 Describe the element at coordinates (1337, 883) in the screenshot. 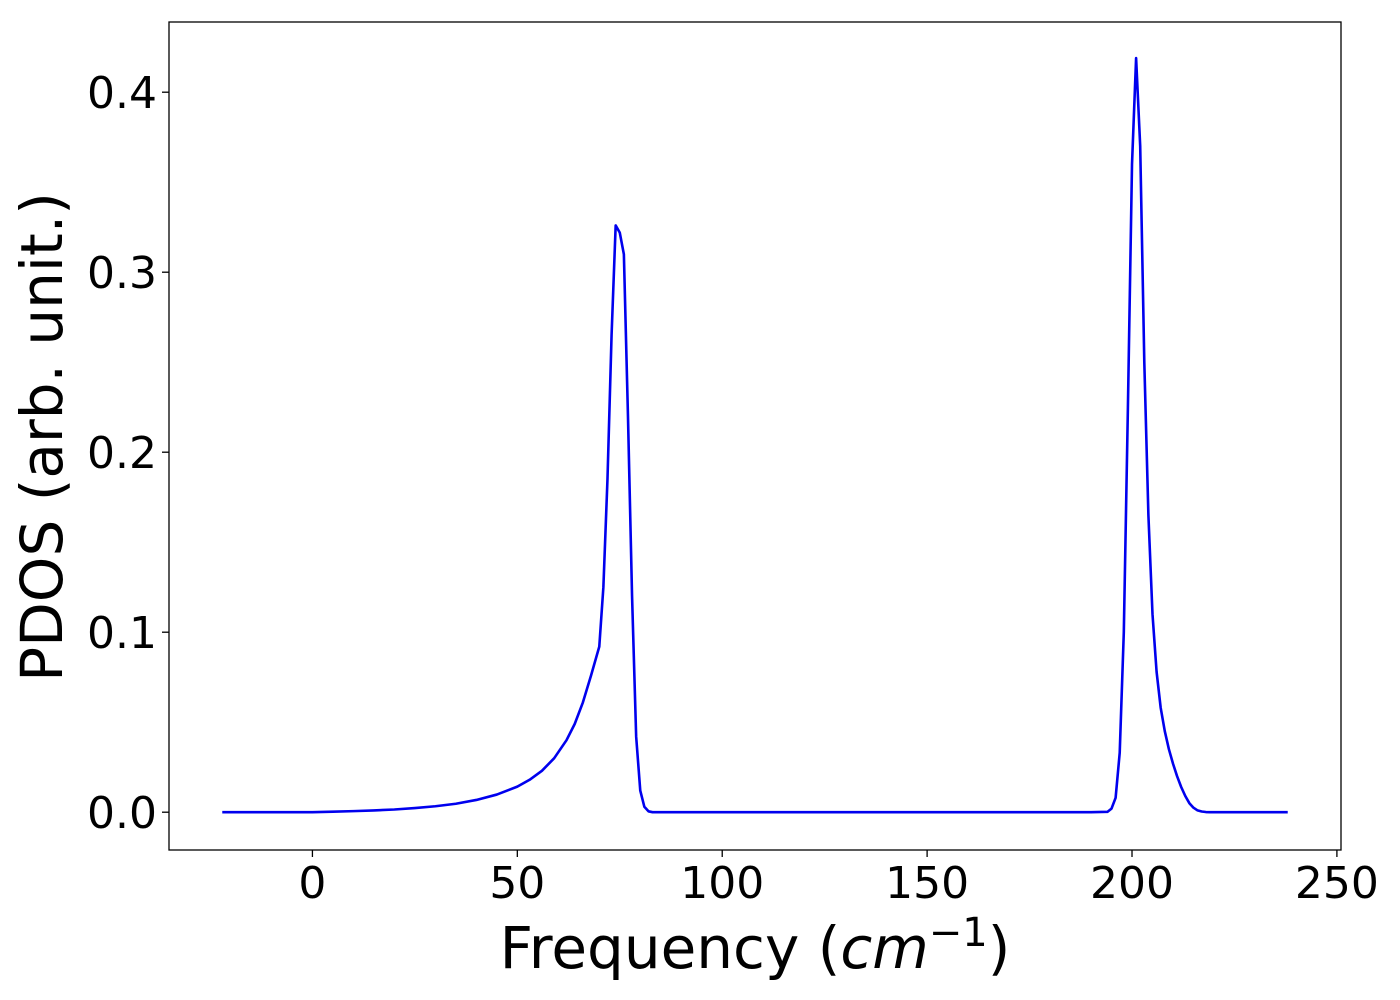

I see `x-tick-label: 250` at that location.